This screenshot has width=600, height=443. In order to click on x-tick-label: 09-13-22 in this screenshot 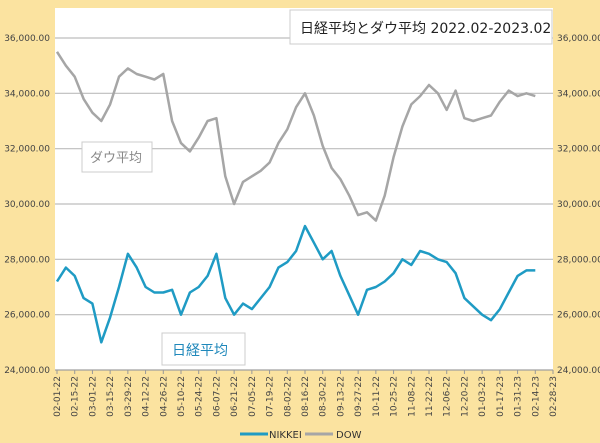, I will do `click(341, 396)`.